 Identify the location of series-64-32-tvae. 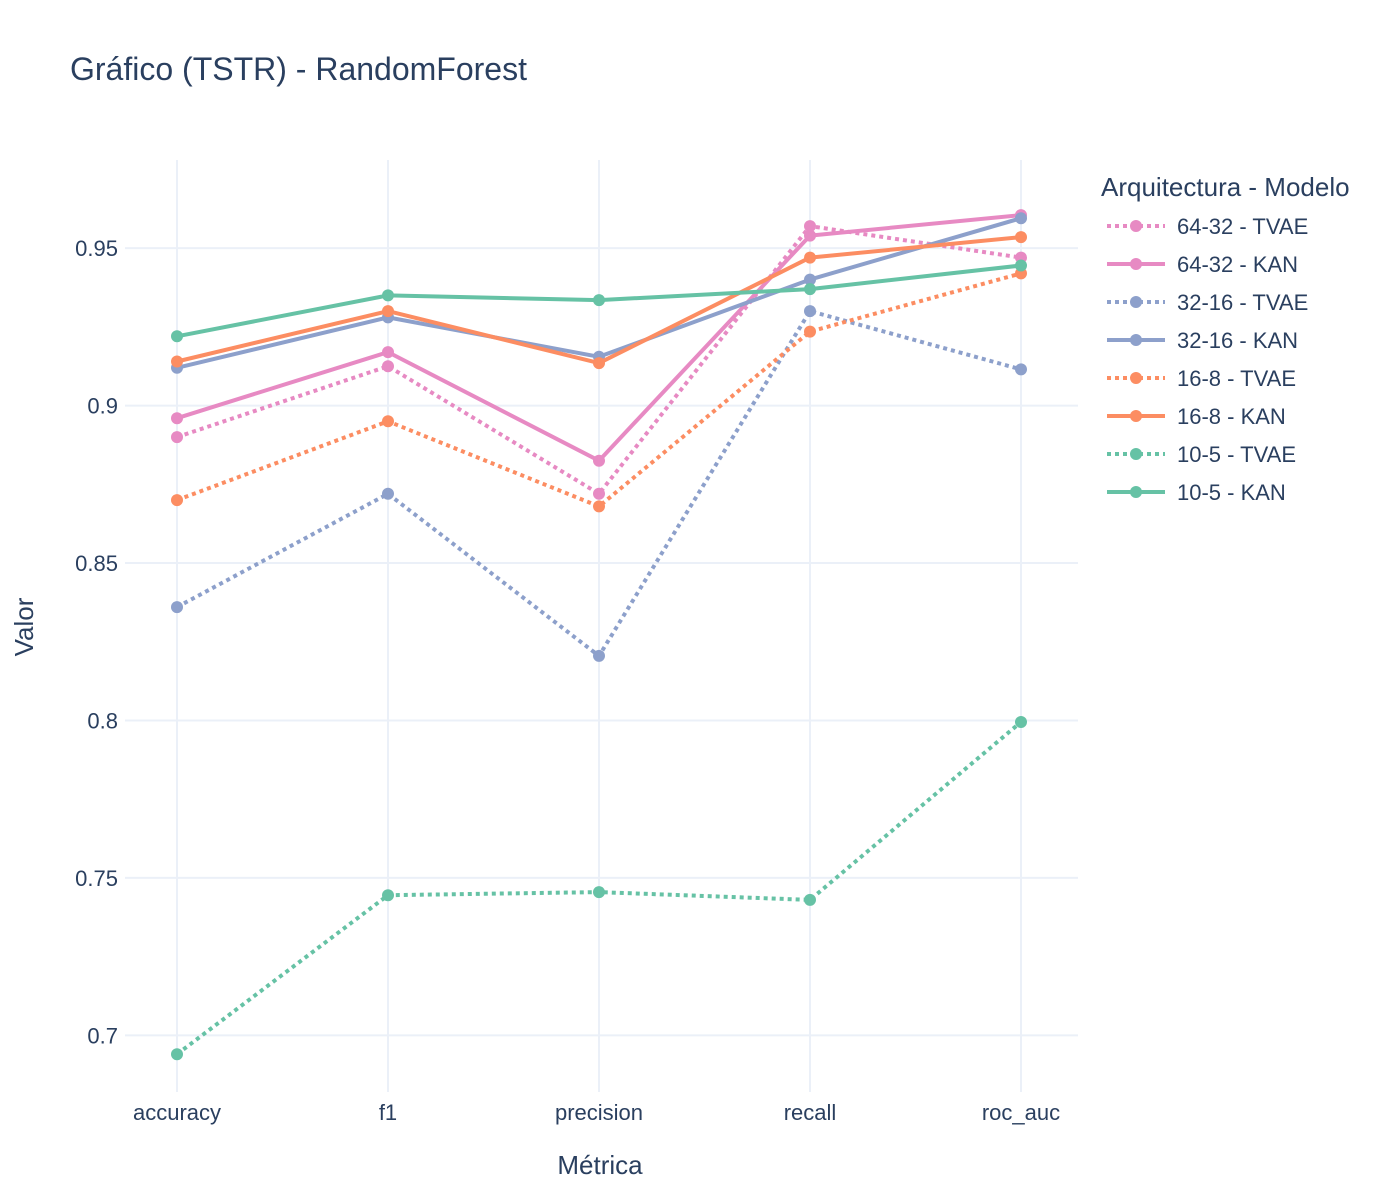
(599, 360).